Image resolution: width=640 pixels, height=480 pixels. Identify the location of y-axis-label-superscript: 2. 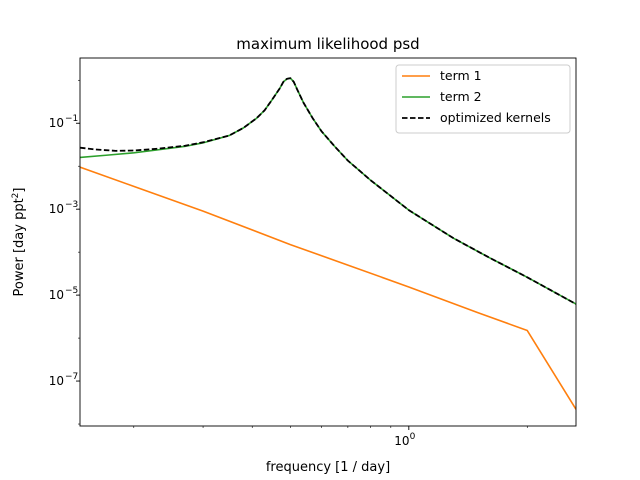
(16, 196).